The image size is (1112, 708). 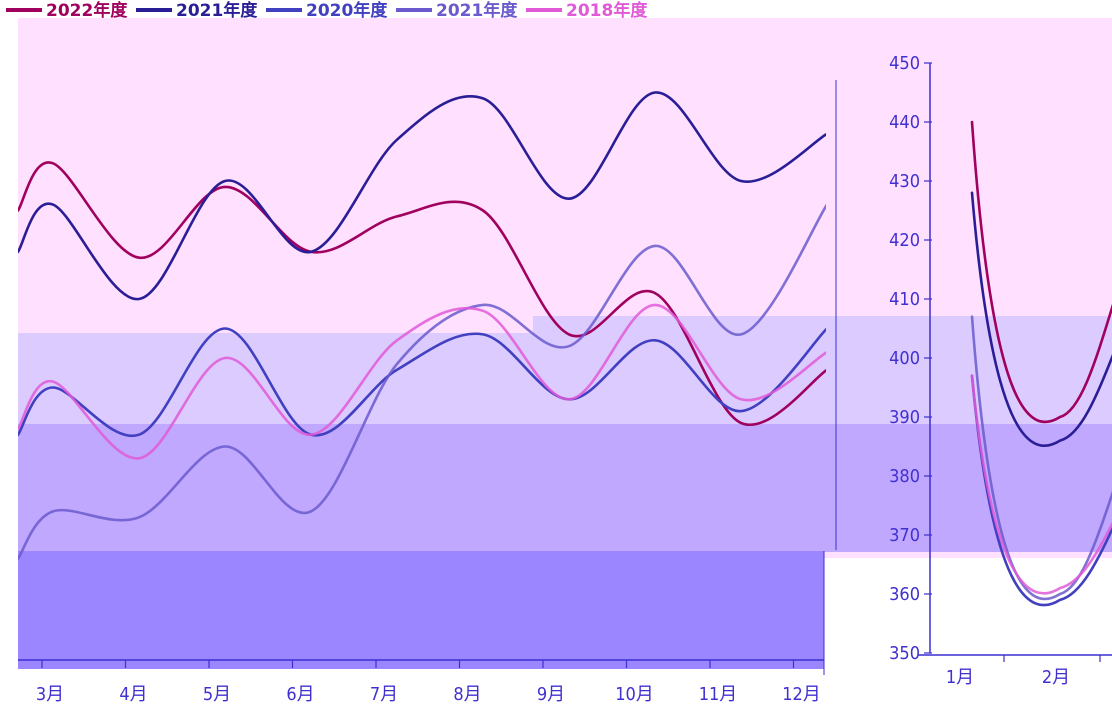 What do you see at coordinates (801, 694) in the screenshot?
I see `x-tick-label: 12月` at bounding box center [801, 694].